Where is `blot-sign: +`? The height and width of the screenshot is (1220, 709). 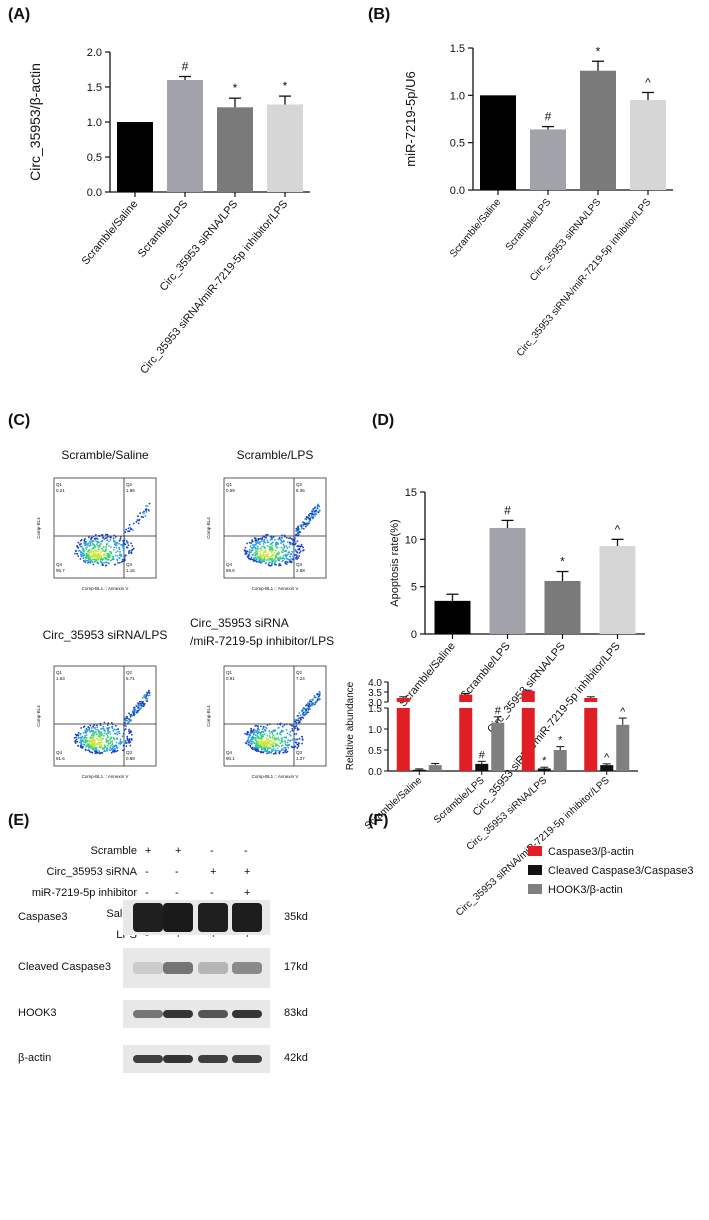 blot-sign: + is located at coordinates (247, 893).